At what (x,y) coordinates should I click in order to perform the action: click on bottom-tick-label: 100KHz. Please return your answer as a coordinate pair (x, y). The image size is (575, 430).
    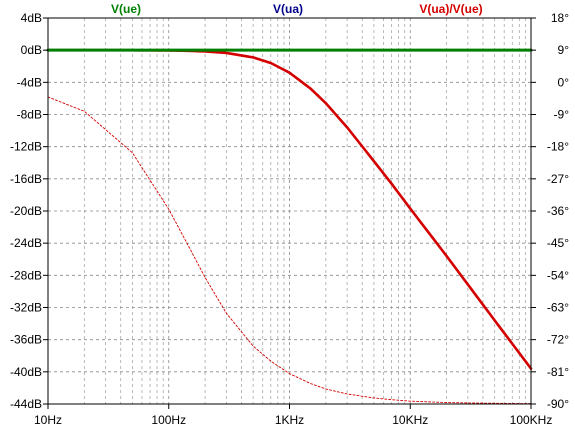
    Looking at the image, I should click on (531, 420).